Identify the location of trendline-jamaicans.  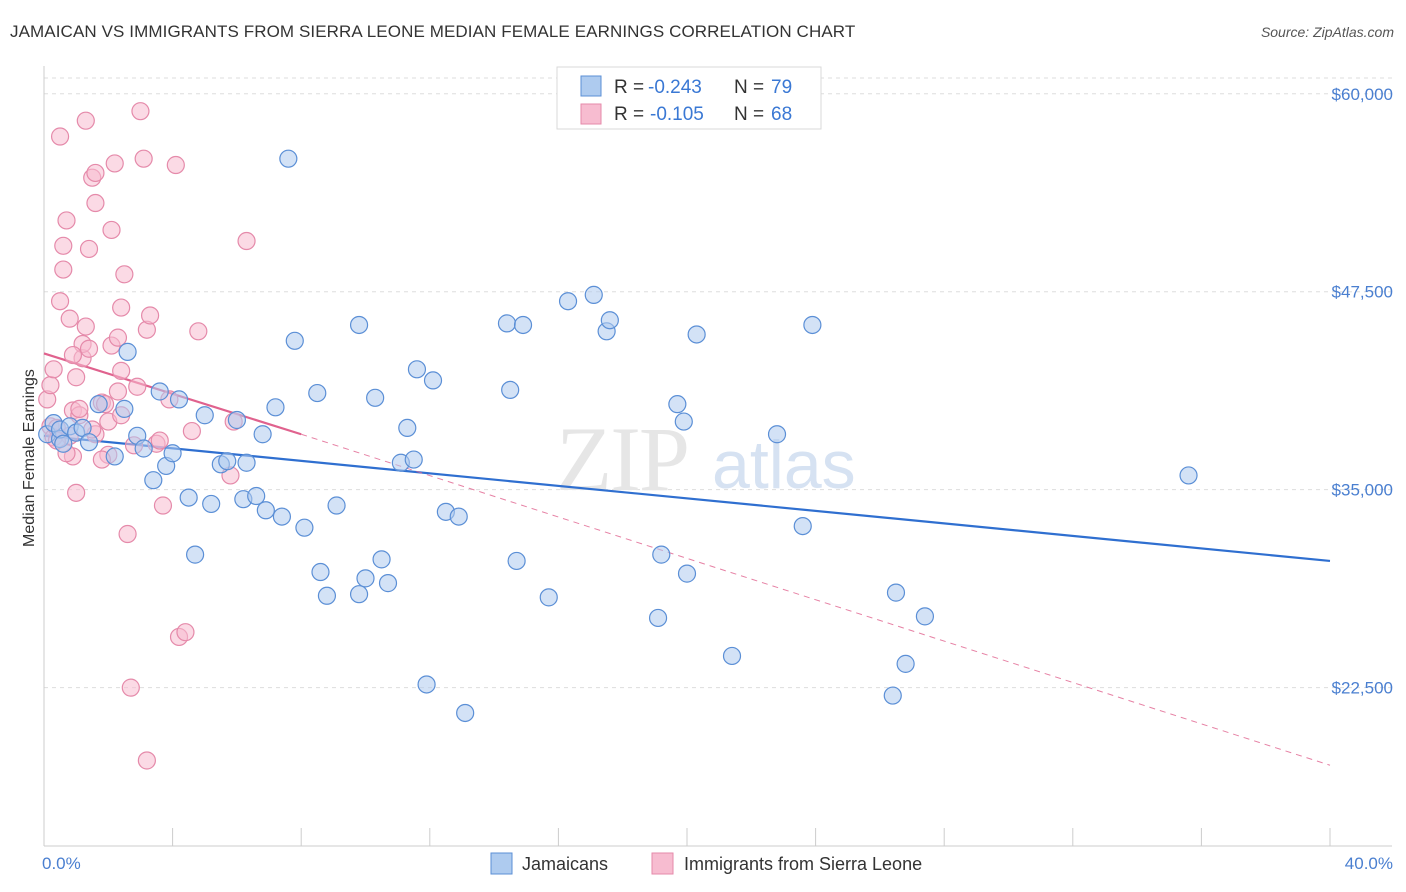
(687, 498).